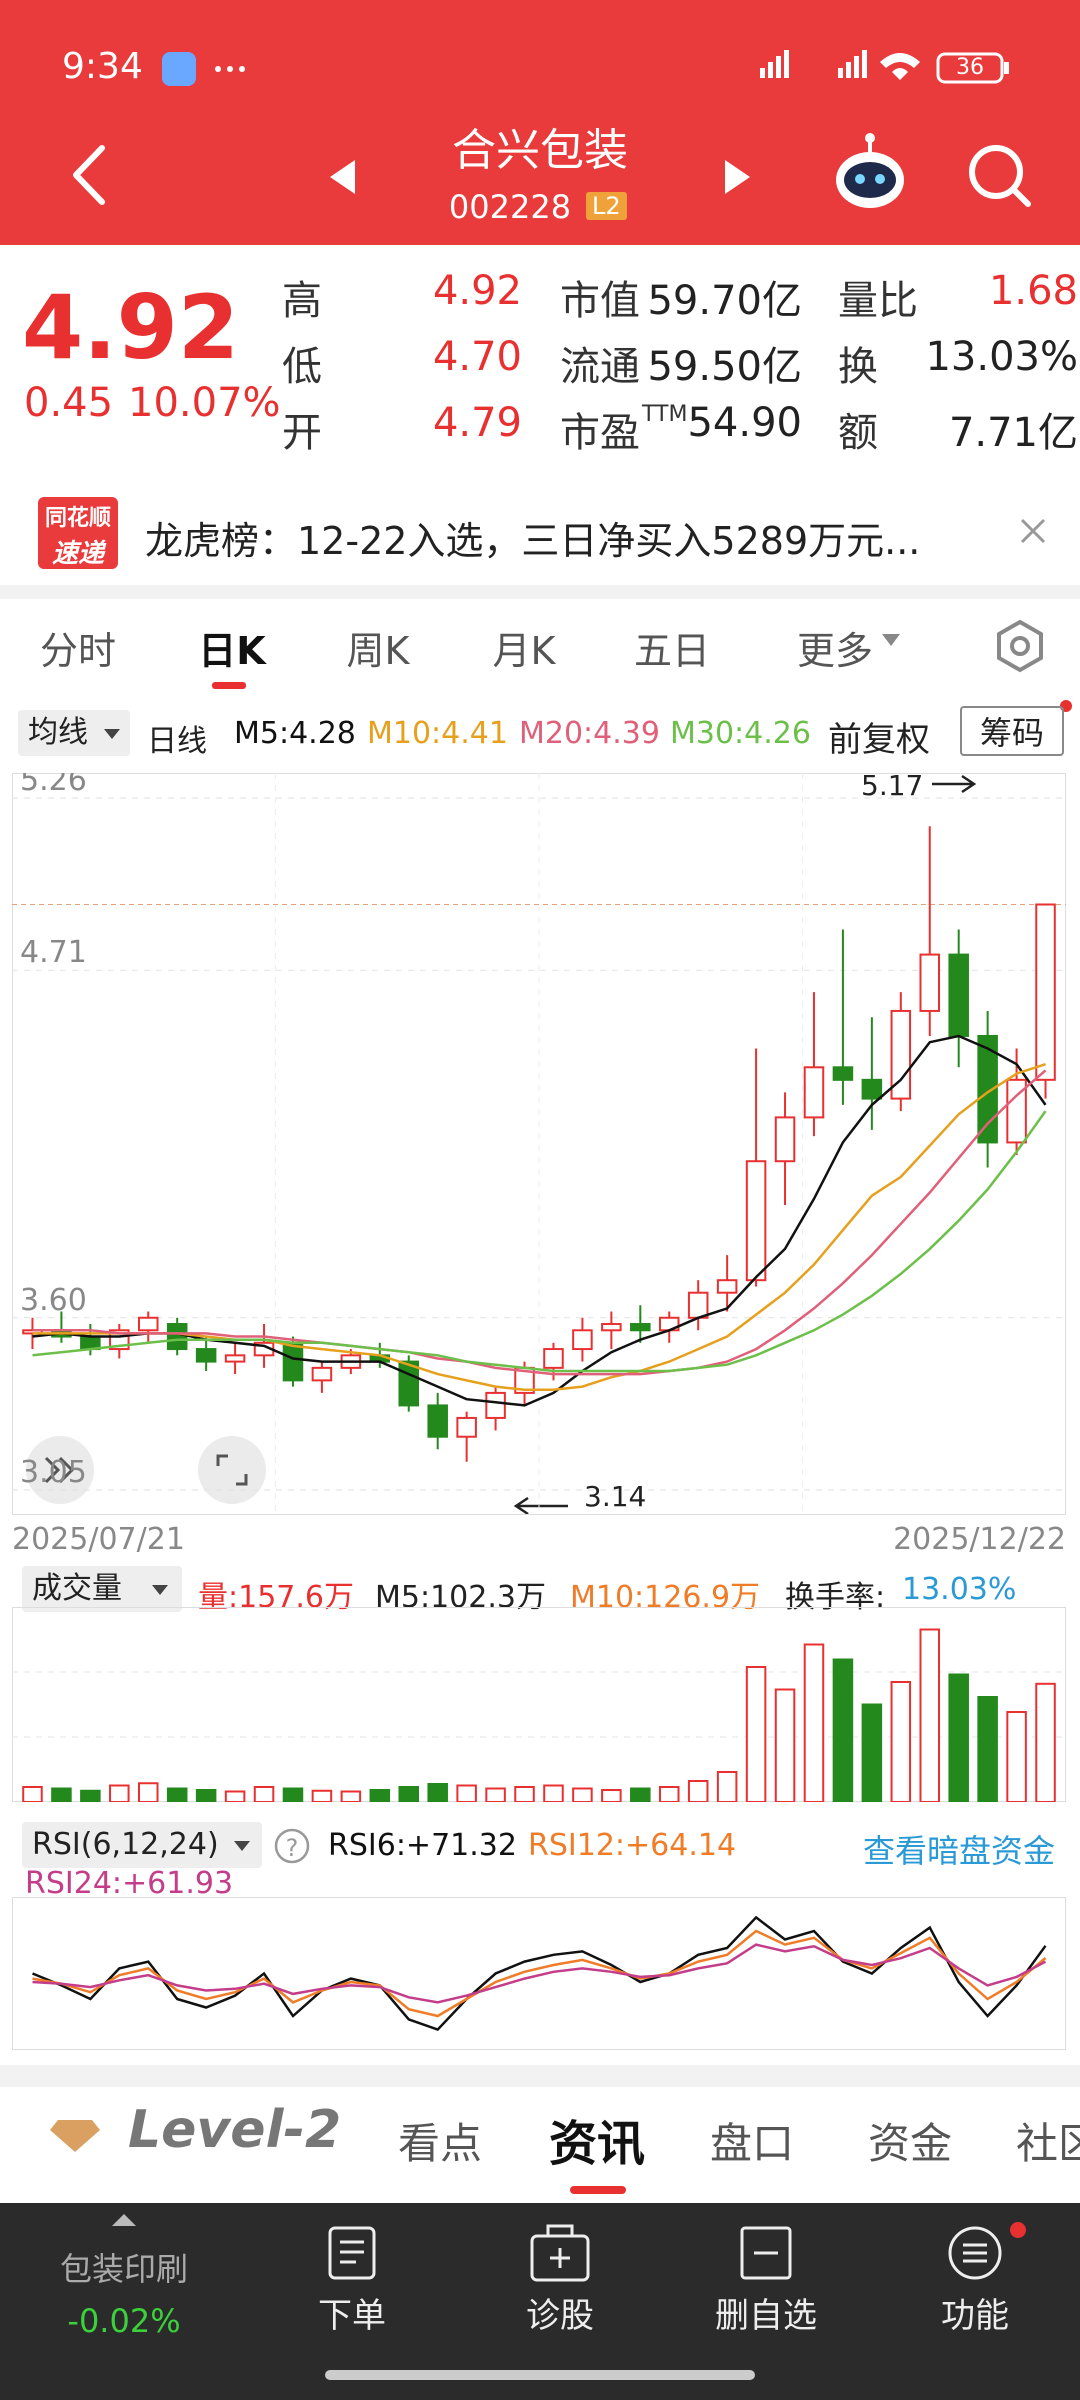 This screenshot has height=2400, width=1080. What do you see at coordinates (1001, 357) in the screenshot?
I see `stat-value: 13.03%` at bounding box center [1001, 357].